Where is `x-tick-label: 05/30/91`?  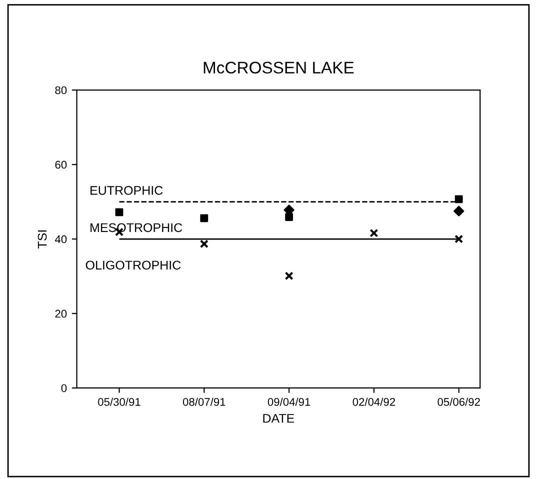 x-tick-label: 05/30/91 is located at coordinates (119, 402).